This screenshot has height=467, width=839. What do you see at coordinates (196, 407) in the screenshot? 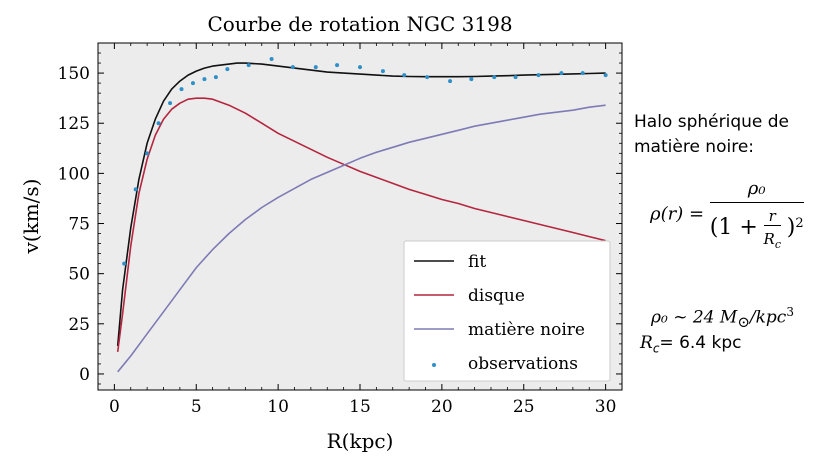
I see `x-tick-label: 5` at bounding box center [196, 407].